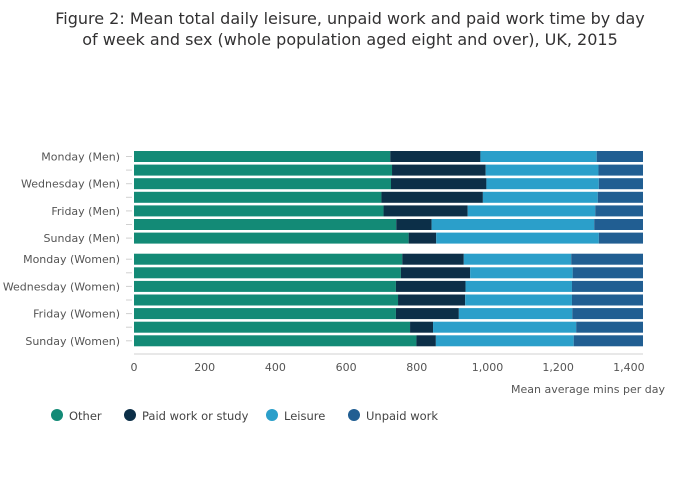 The height and width of the screenshot is (502, 700). I want to click on legend-label: Paid work or study, so click(195, 416).